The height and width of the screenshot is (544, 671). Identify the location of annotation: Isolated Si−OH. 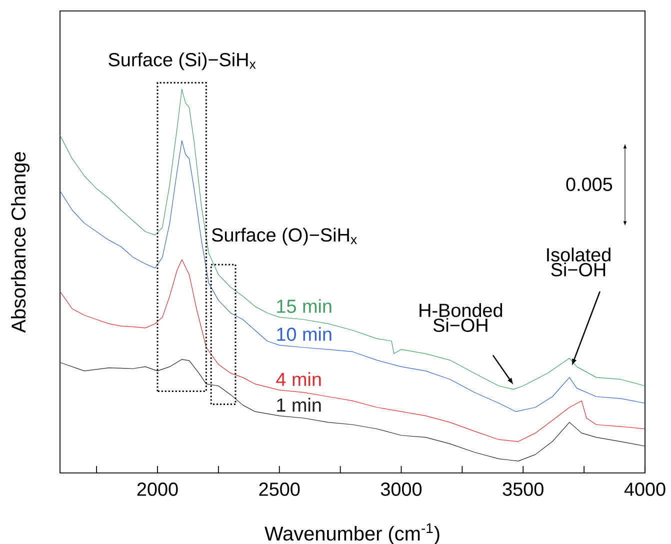
(578, 262).